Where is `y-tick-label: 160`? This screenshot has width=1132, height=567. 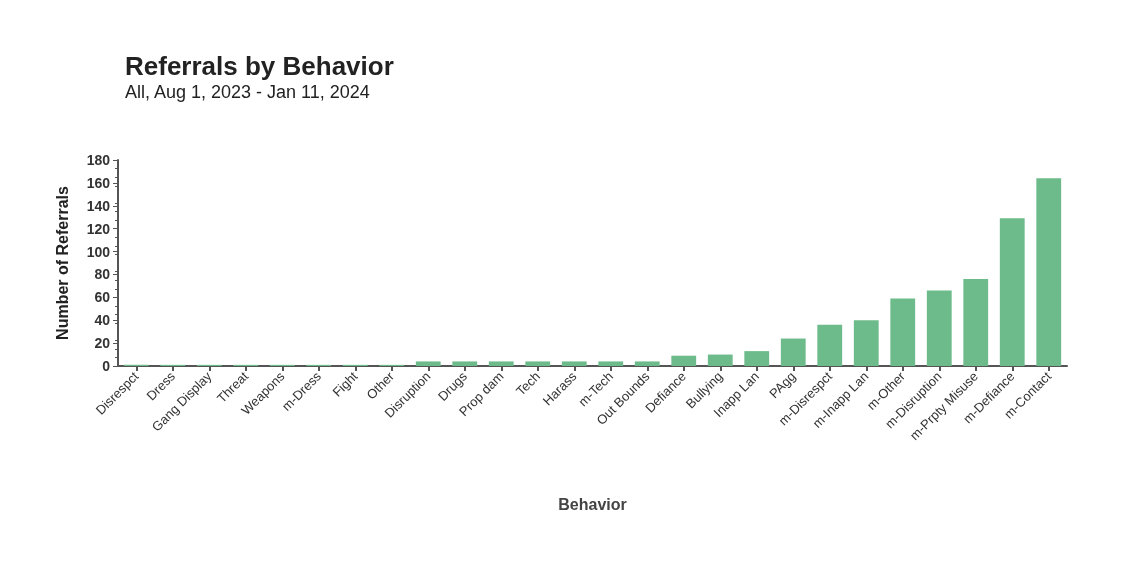 y-tick-label: 160 is located at coordinates (98, 182).